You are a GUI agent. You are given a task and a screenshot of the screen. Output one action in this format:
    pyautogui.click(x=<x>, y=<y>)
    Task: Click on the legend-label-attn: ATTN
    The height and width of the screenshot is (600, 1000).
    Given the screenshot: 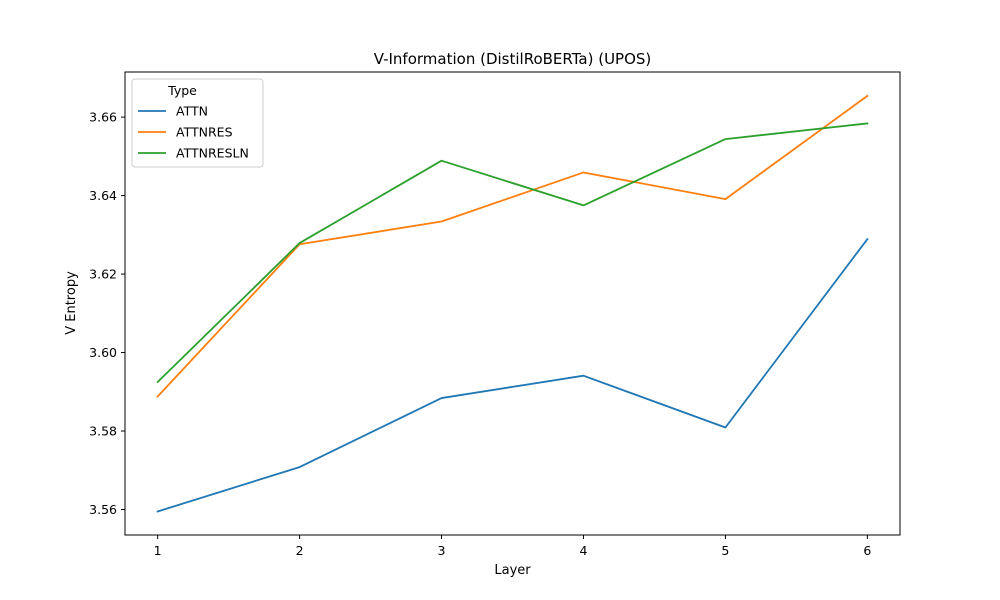 What is the action you would take?
    pyautogui.click(x=192, y=111)
    